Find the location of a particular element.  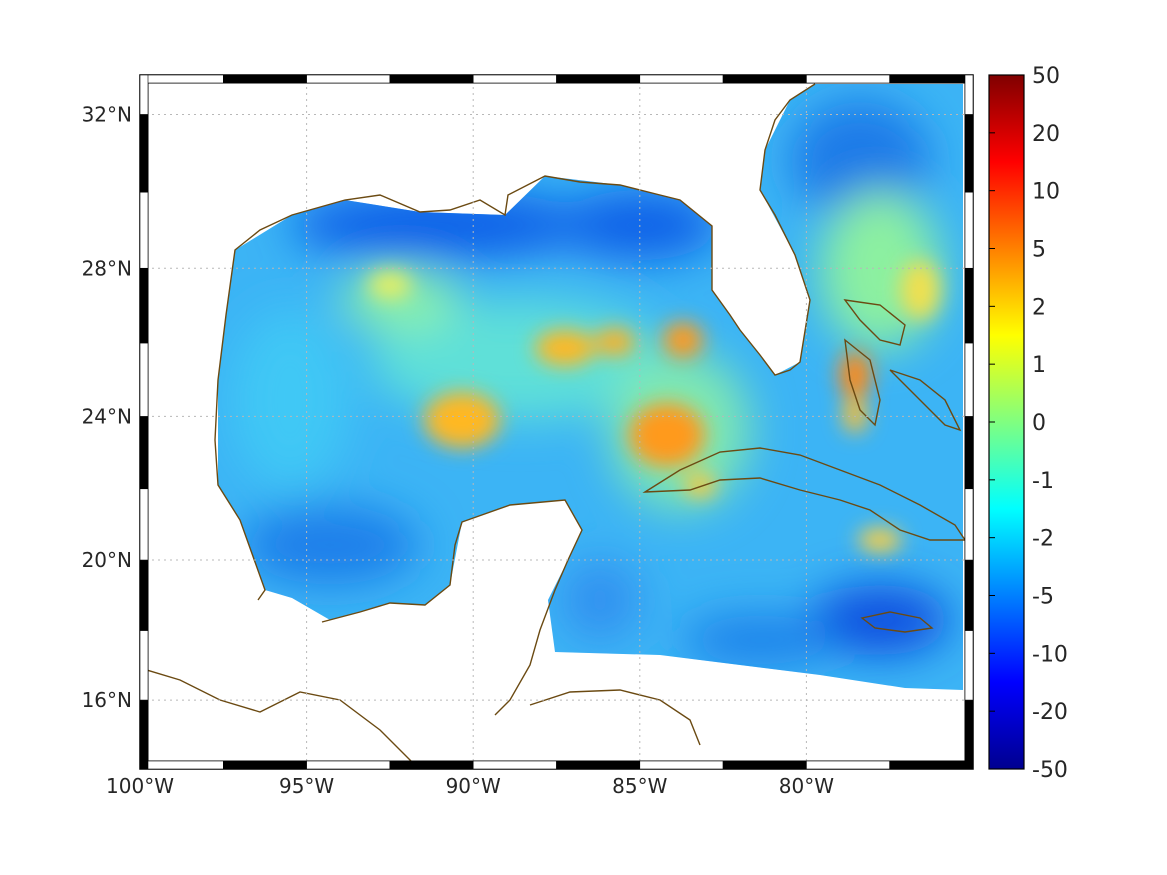

lon-tick-label: 80°W is located at coordinates (806, 786).